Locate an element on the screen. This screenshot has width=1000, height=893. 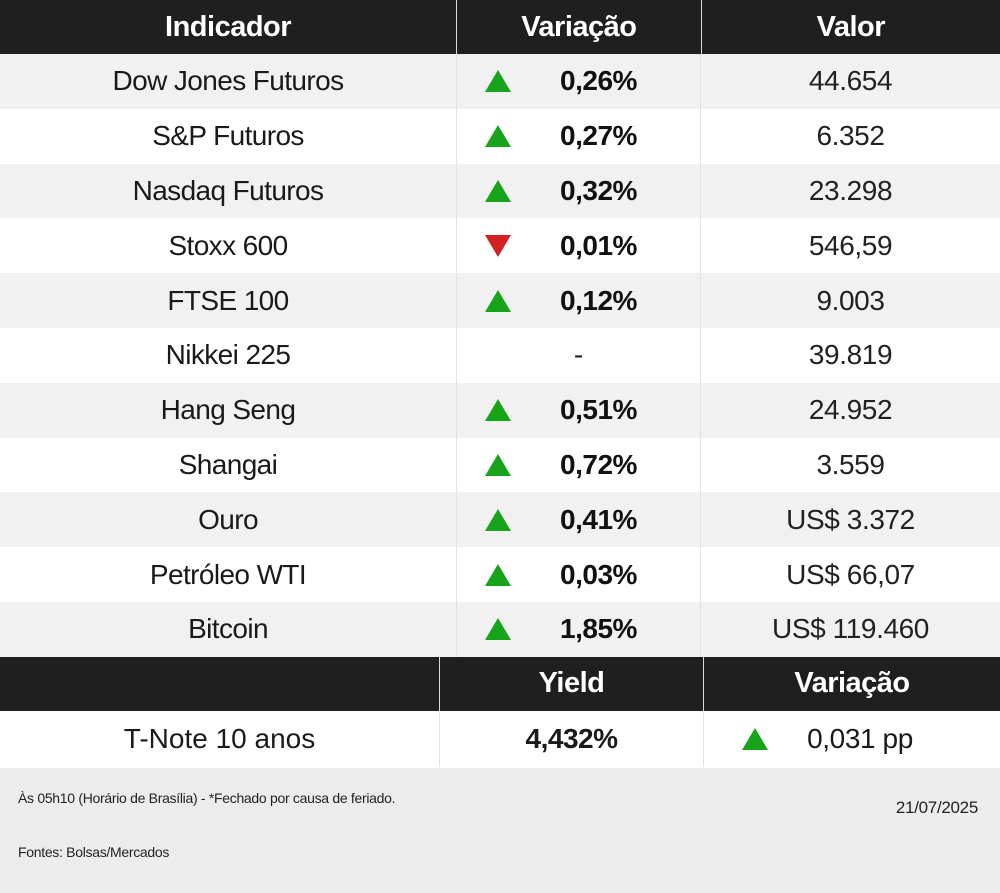
table-row: Nikkei 225 - 39.819 is located at coordinates (500, 355).